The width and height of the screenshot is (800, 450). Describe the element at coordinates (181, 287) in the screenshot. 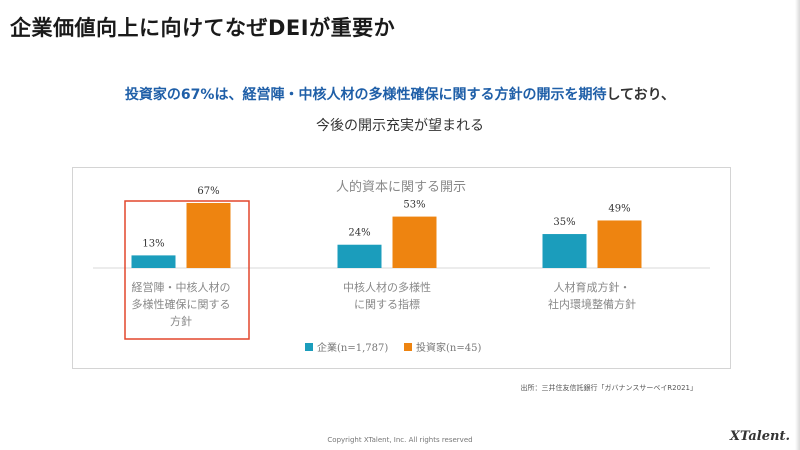

I see `category-label: 経営陣・中核人材の` at that location.